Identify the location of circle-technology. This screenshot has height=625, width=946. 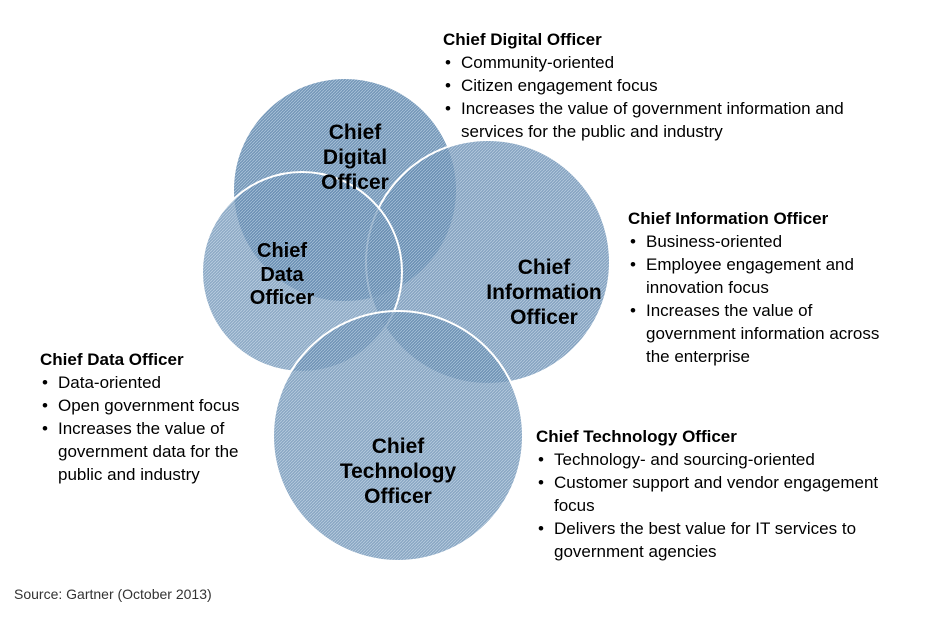
(398, 436).